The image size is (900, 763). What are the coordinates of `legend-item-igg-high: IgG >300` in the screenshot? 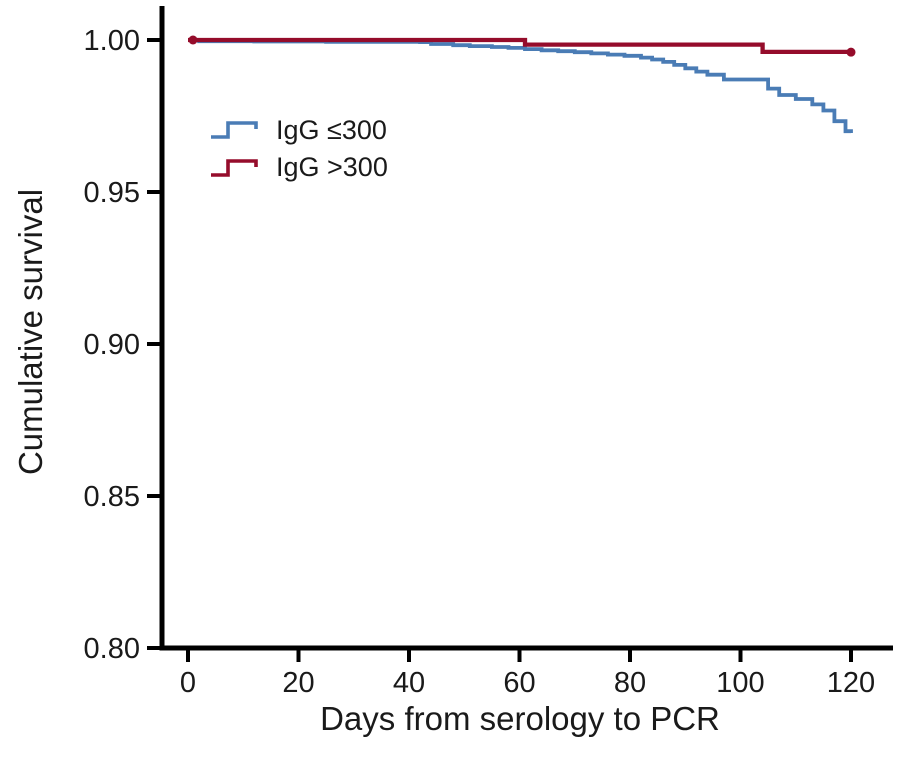 It's located at (298, 167).